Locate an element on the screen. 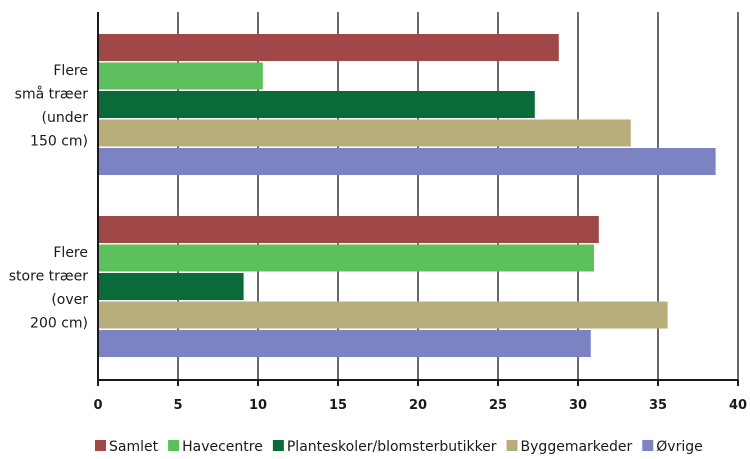 This screenshot has width=750, height=459. x-tick-labels: 0 5 10 15 20 25 30 35 40 is located at coordinates (420, 405).